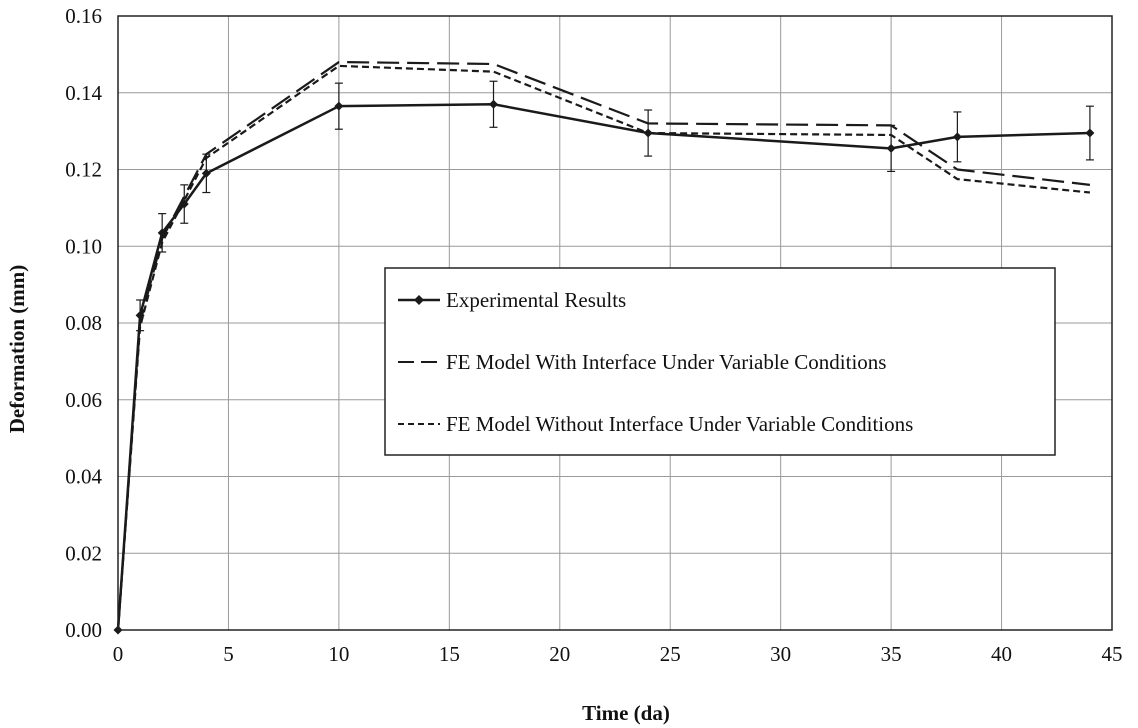 This screenshot has width=1138, height=728. I want to click on legend-item-experimental: Experimental Results, so click(512, 300).